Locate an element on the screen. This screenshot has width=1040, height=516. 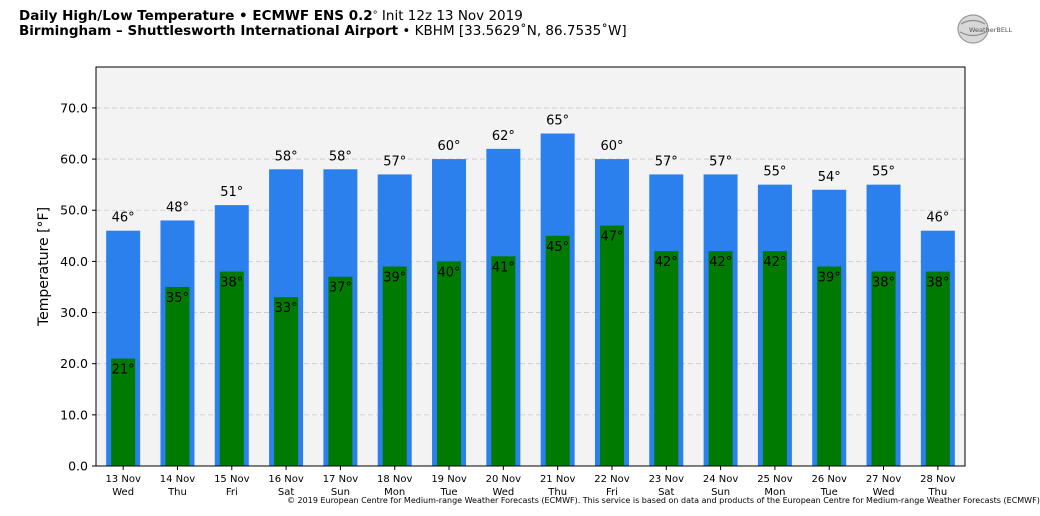
y-axis: 0.0 10.0 20.0 30.0 40.0 50.0 60.0 70.0 is located at coordinates (78, 287).